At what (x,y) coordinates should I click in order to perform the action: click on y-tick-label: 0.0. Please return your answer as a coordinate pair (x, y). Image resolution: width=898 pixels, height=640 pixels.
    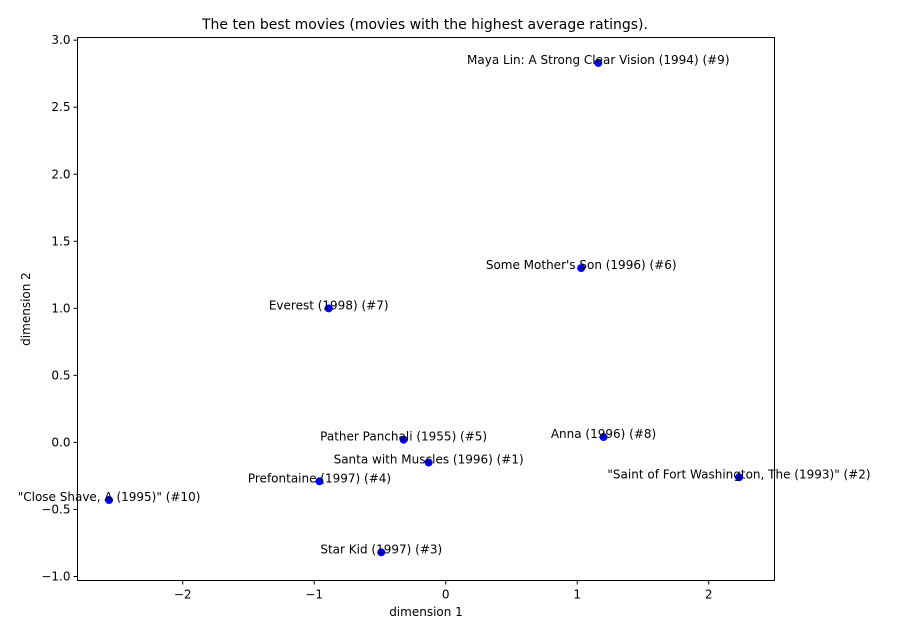
    Looking at the image, I should click on (60, 442).